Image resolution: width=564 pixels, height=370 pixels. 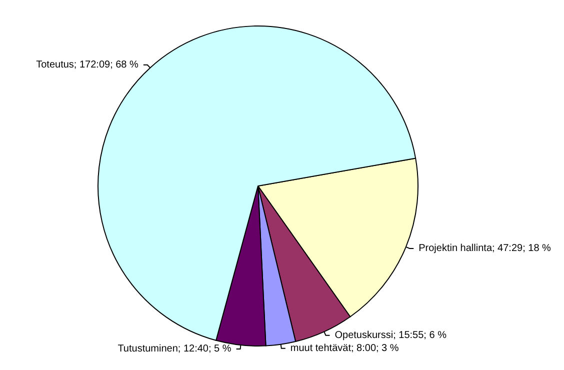 I want to click on slice-label: Toteutus; 172:09; 68 %, so click(x=87, y=64).